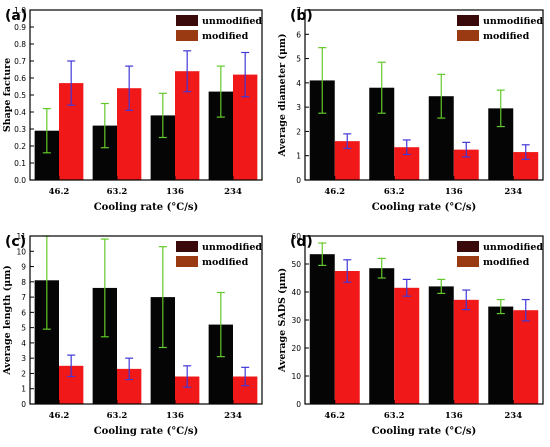 The height and width of the screenshot is (447, 550). Describe the element at coordinates (282, 96) in the screenshot. I see `y-axis-title: Average diameter (μm)` at that location.